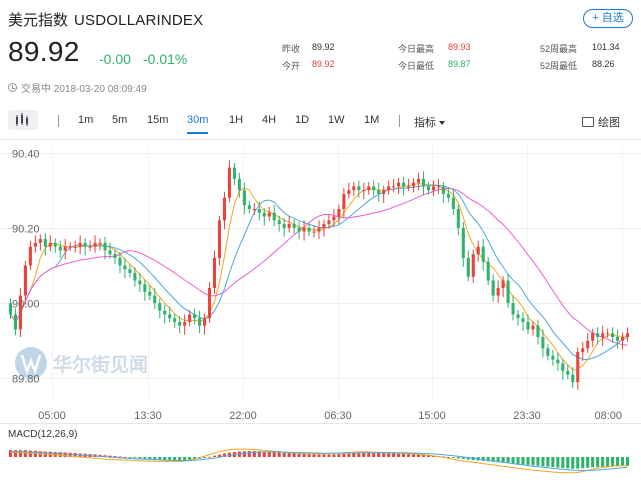  Describe the element at coordinates (608, 416) in the screenshot. I see `x-tick-label: 08:00` at that location.